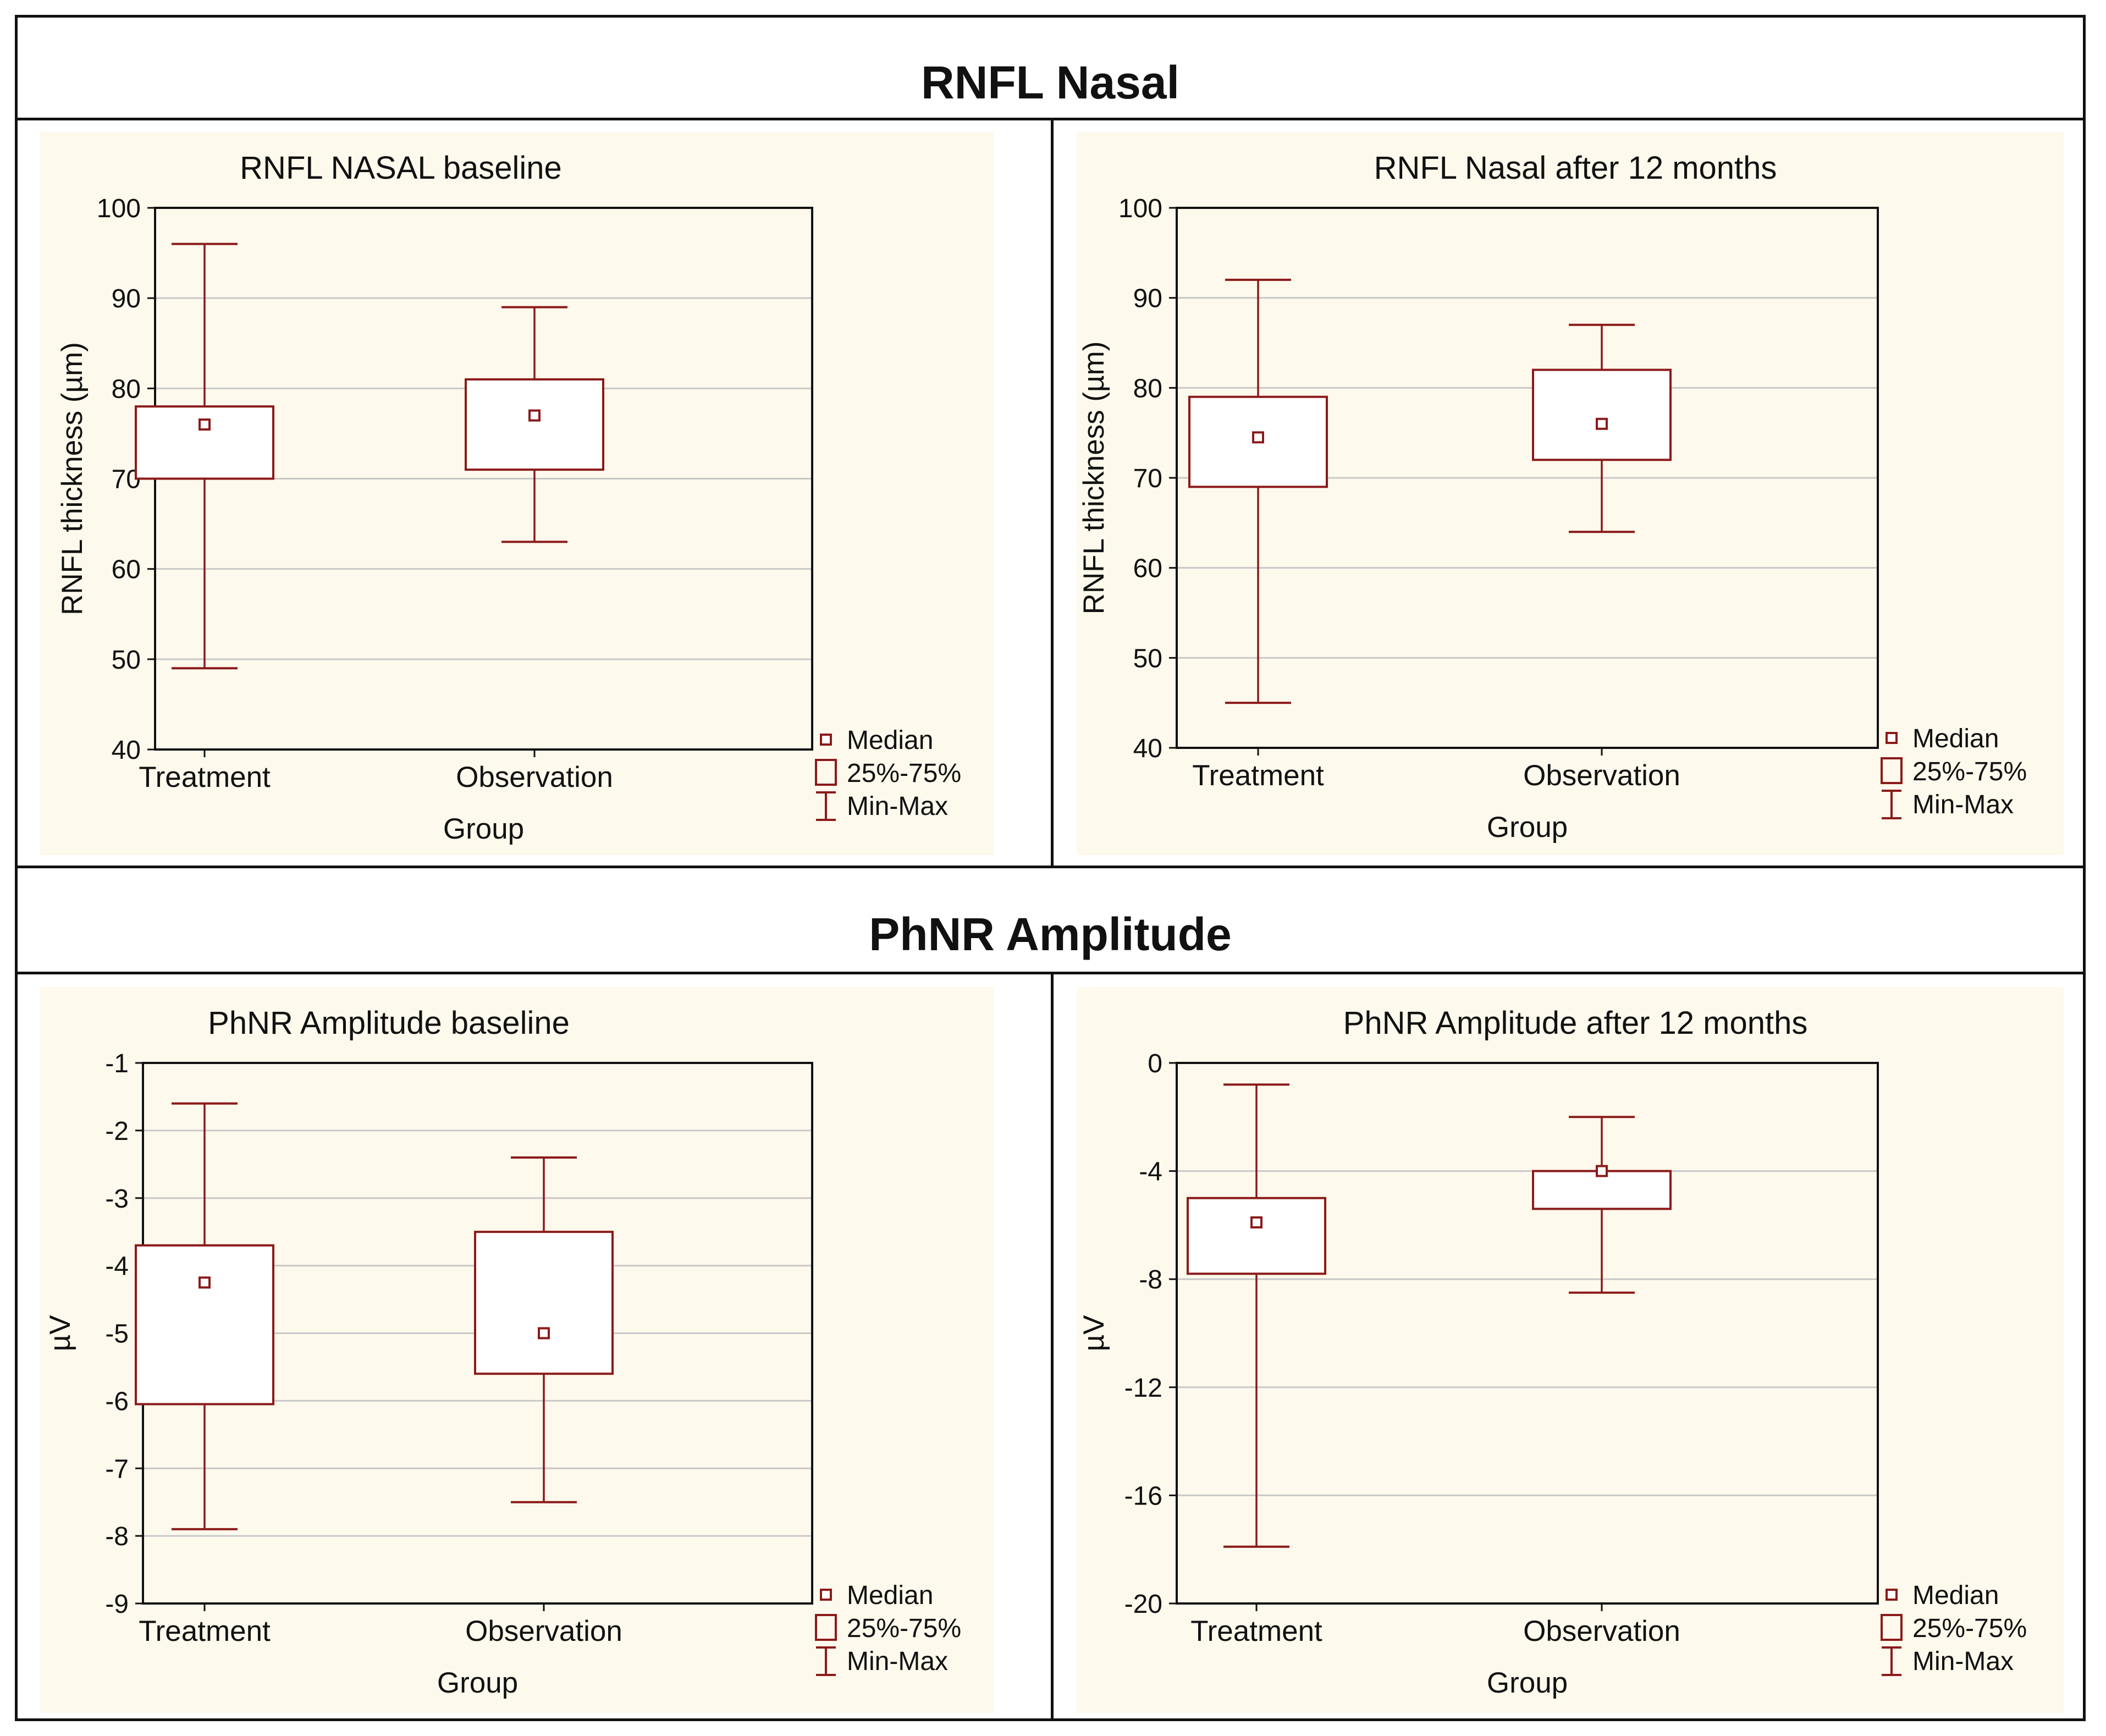  I want to click on y-tick-label: -2, so click(117, 1131).